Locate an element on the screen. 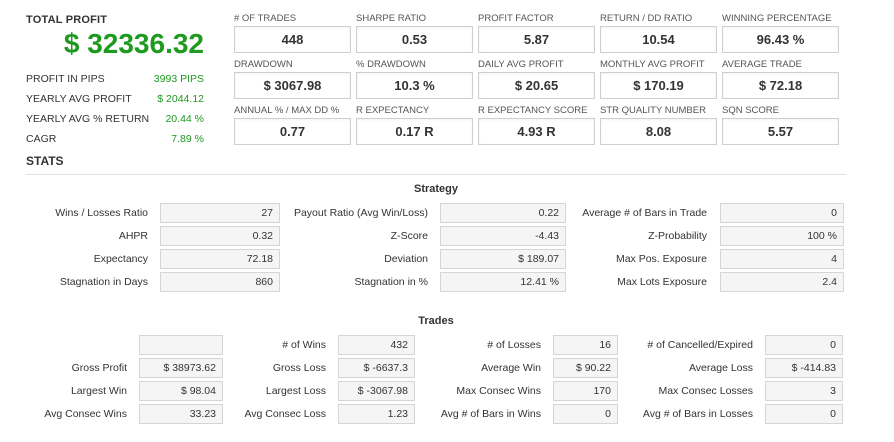  metric-label: PROFIT FACTOR is located at coordinates (516, 18).